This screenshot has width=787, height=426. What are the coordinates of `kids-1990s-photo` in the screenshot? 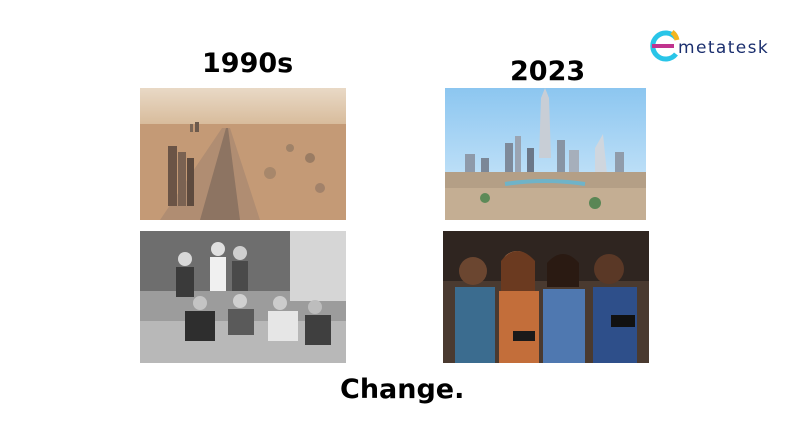 It's located at (243, 297).